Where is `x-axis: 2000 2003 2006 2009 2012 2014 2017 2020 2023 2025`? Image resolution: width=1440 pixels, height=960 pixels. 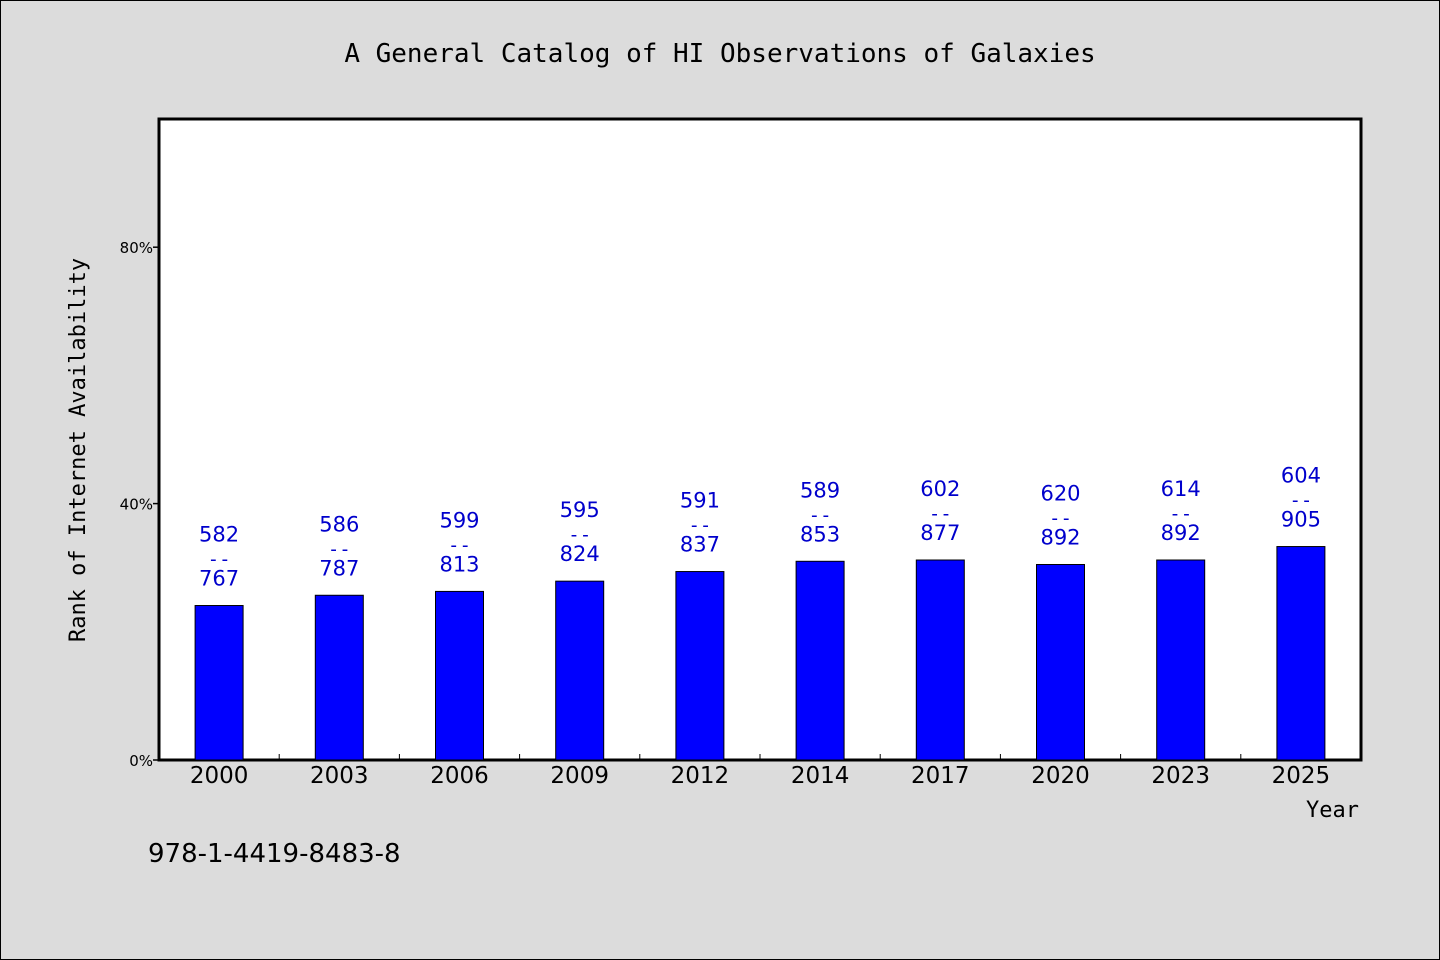 x-axis: 2000 2003 2006 2009 2012 2014 2017 2020 2023 2025 is located at coordinates (760, 771).